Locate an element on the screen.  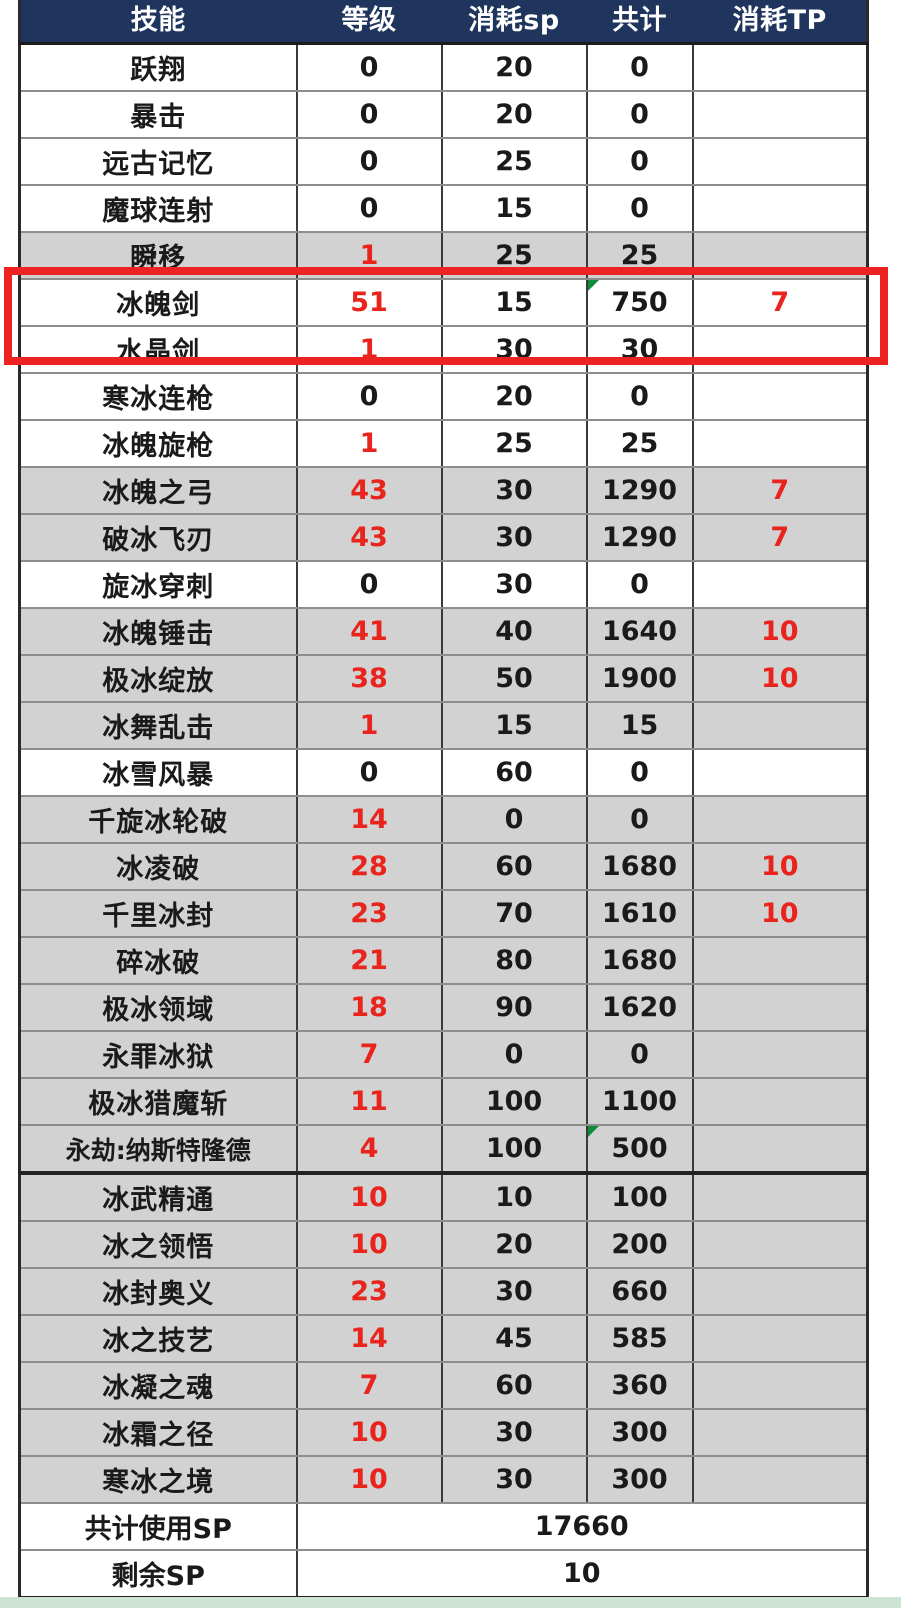
table-row: 冰之技艺 14 45 585 is located at coordinates (443, 1339).